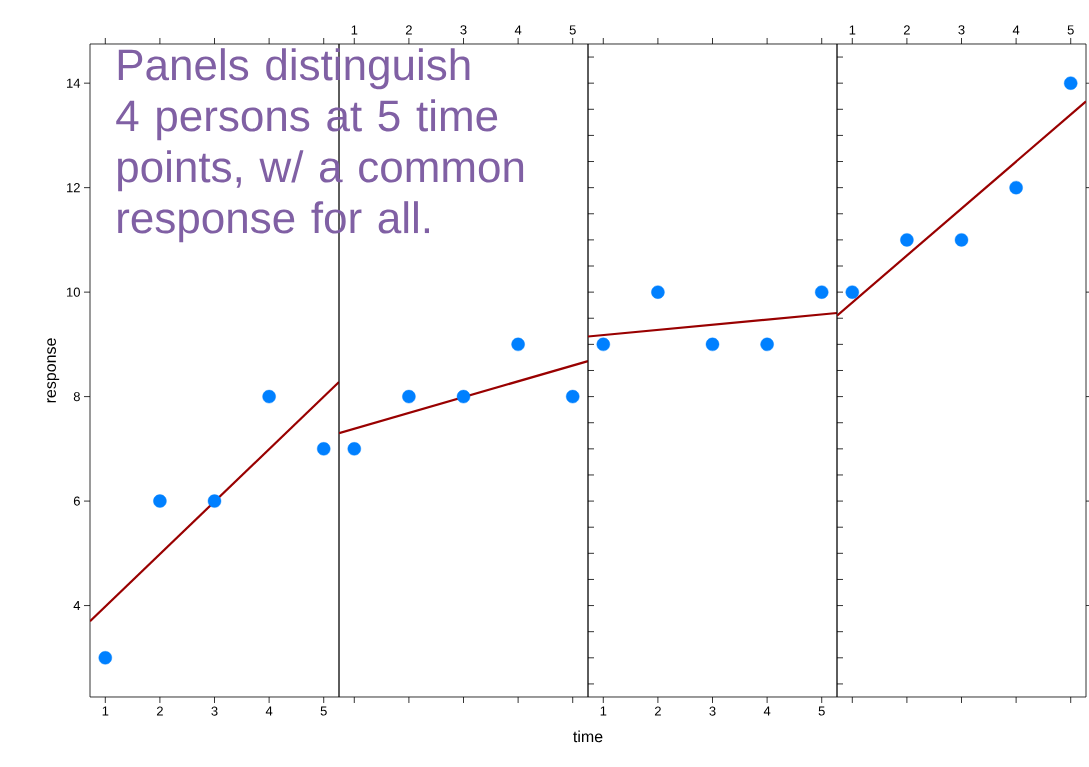  I want to click on y-tick-label: 12, so click(73, 188).